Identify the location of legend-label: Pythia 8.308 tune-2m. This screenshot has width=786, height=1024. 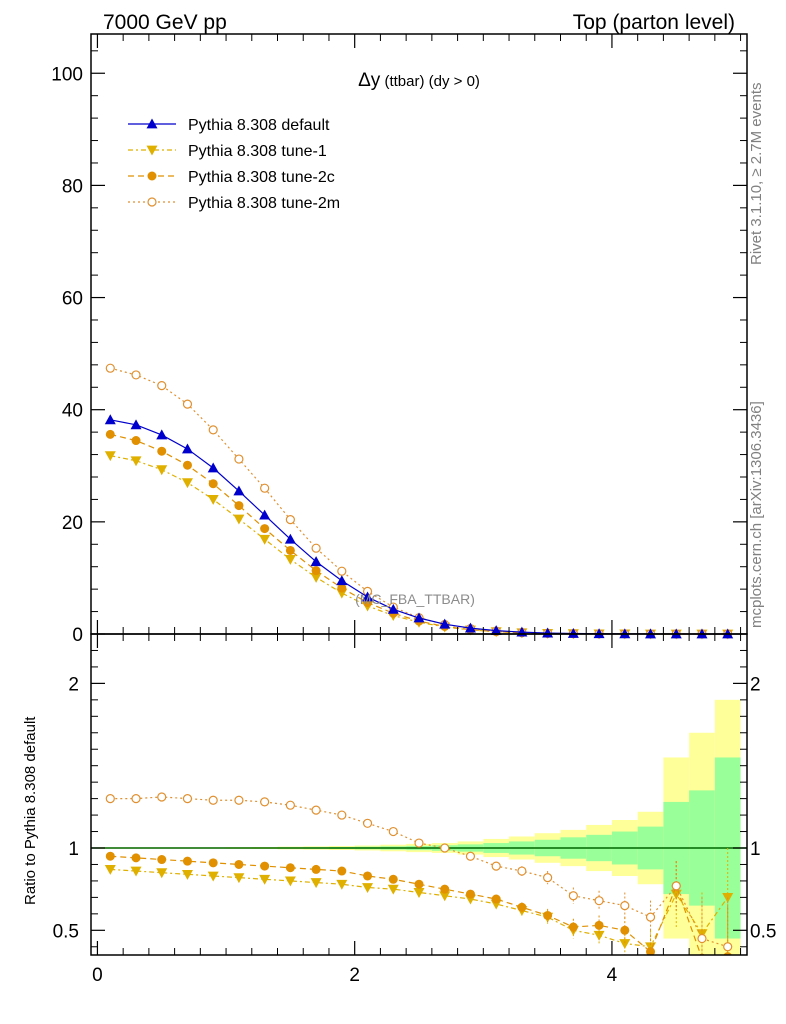
(264, 203).